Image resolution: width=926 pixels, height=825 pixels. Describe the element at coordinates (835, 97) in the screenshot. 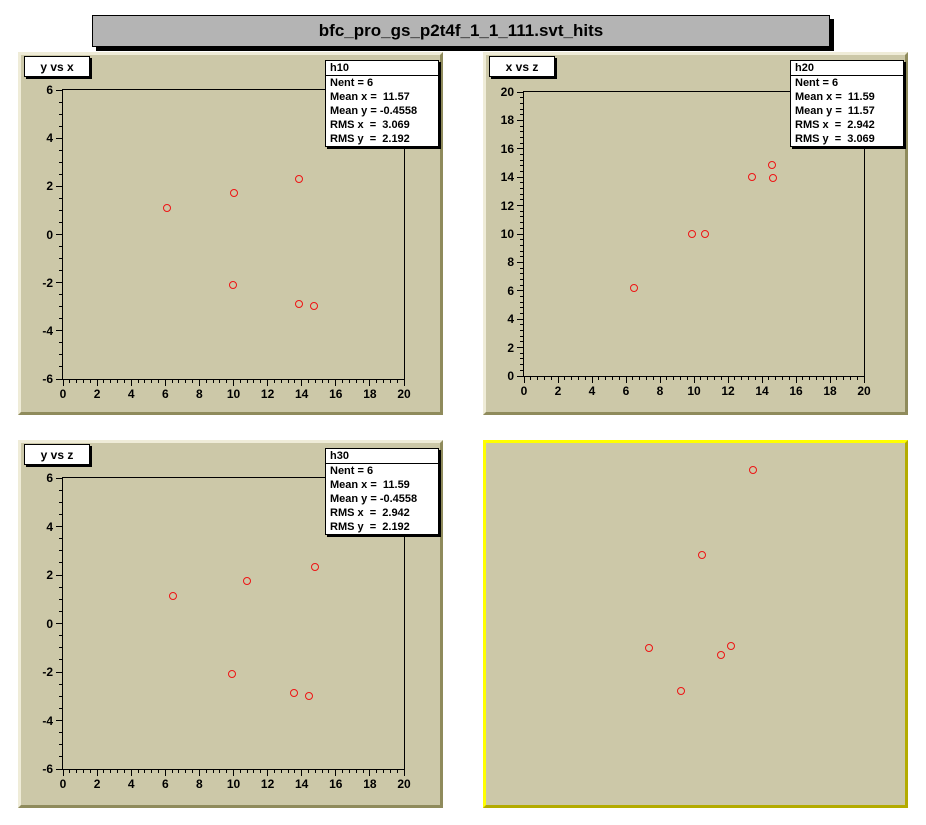

I see `stats-mean-x: Mean x = 11.59` at that location.